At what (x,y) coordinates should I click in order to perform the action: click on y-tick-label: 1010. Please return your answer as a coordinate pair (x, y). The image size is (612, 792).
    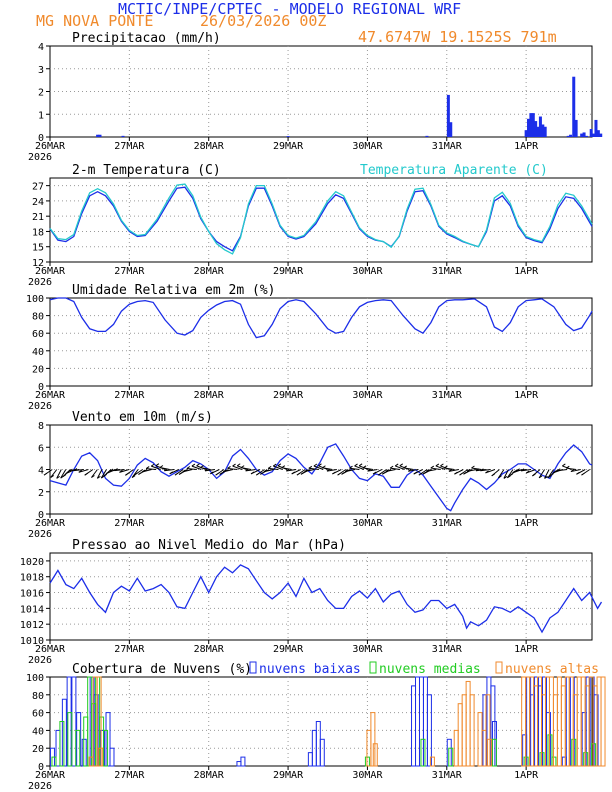
    Looking at the image, I should click on (32, 641).